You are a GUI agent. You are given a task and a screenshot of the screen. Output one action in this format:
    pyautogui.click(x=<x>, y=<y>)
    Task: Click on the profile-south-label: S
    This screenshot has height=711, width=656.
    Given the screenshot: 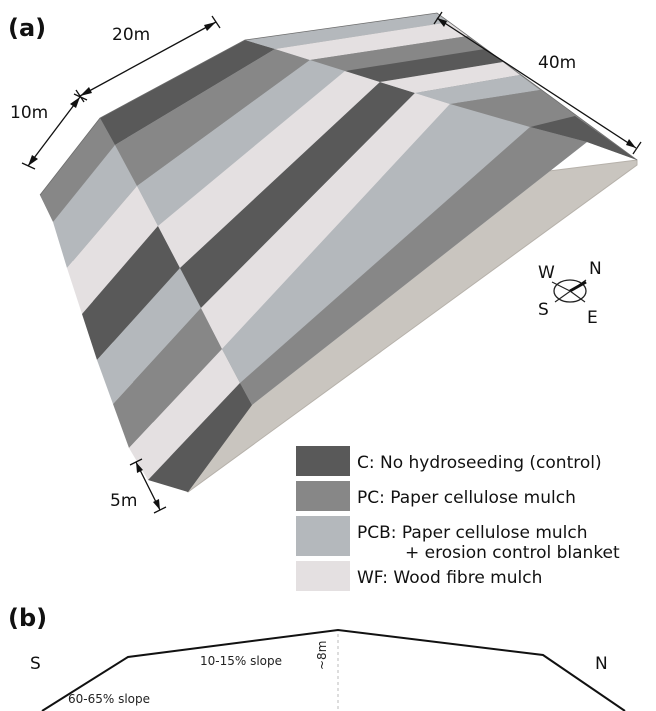 What is the action you would take?
    pyautogui.click(x=35, y=664)
    